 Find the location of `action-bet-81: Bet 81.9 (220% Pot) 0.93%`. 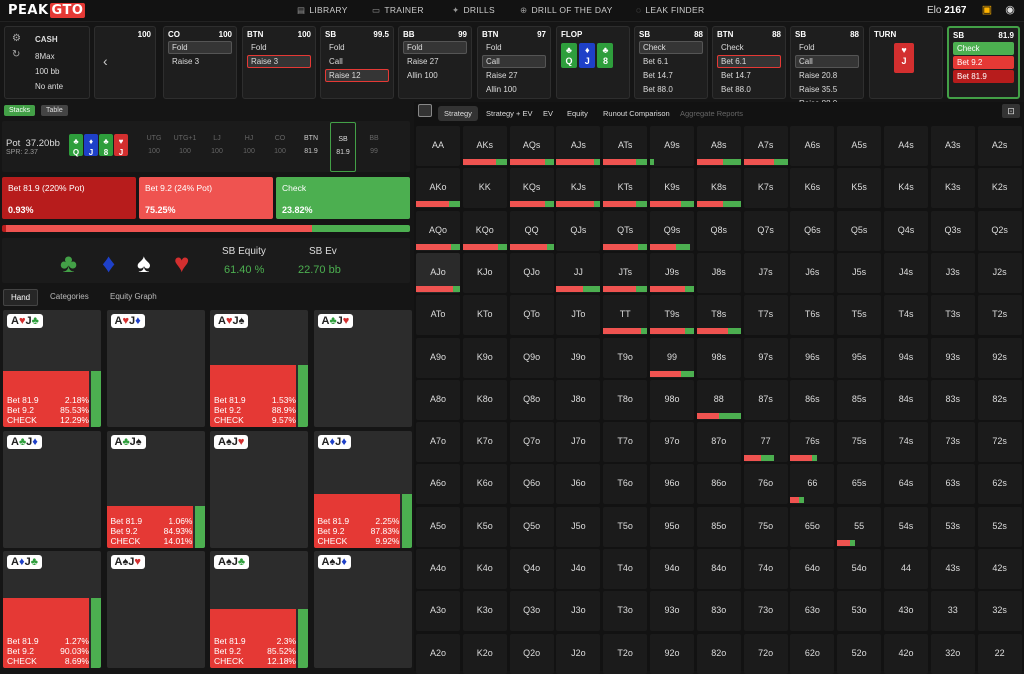

action-bet-81: Bet 81.9 (220% Pot) 0.93% is located at coordinates (69, 198).